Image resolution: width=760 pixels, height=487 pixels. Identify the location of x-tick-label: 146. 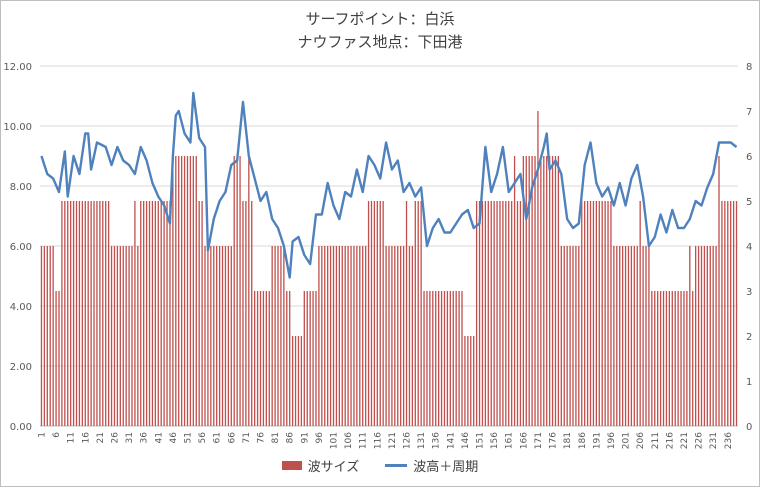
(466, 440).